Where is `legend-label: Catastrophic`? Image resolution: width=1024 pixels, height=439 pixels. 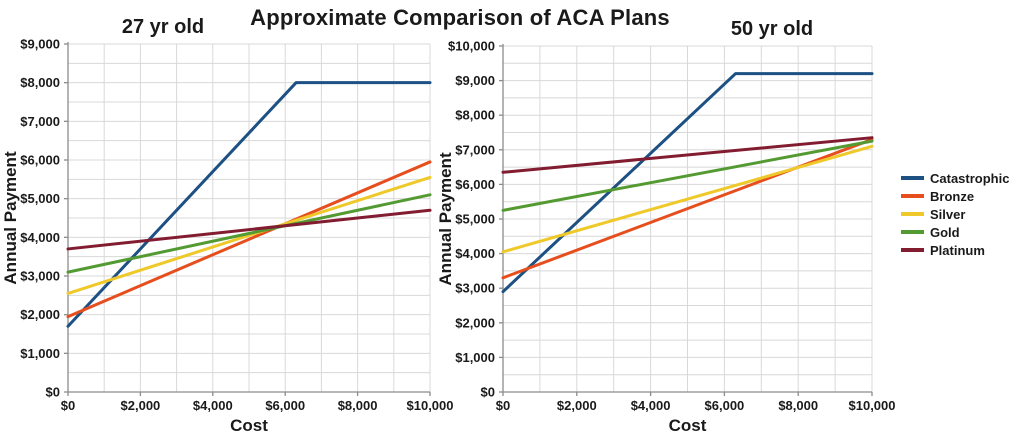 legend-label: Catastrophic is located at coordinates (970, 178).